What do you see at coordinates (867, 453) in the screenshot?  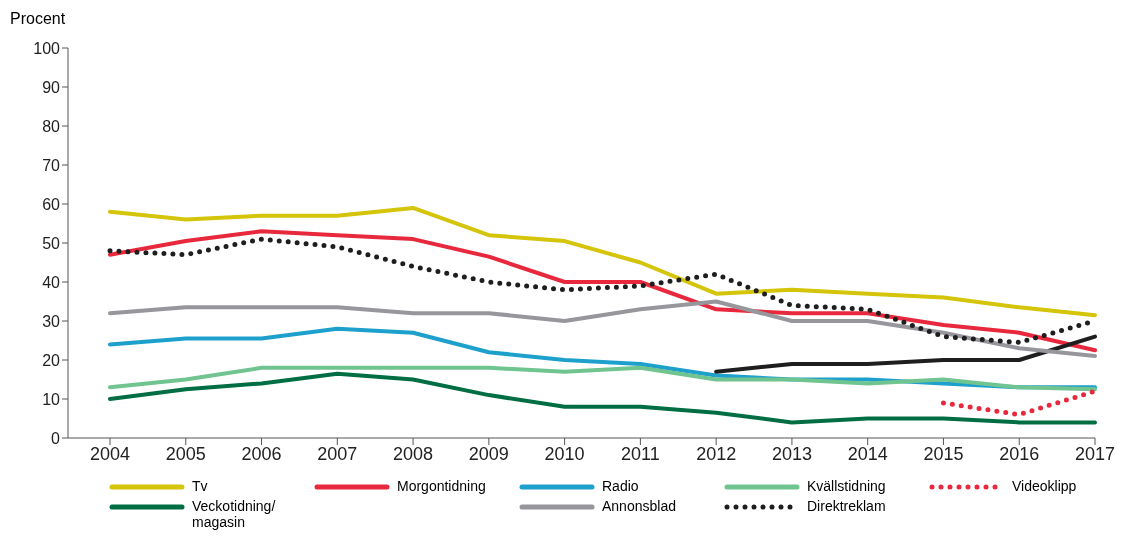 I see `x-tick-label: 2014` at bounding box center [867, 453].